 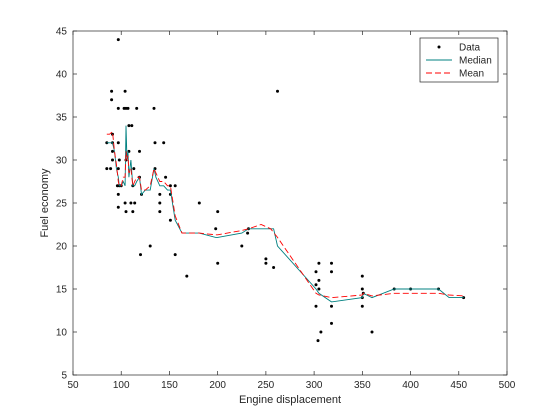 I want to click on legend-median-label: Median, so click(x=475, y=61).